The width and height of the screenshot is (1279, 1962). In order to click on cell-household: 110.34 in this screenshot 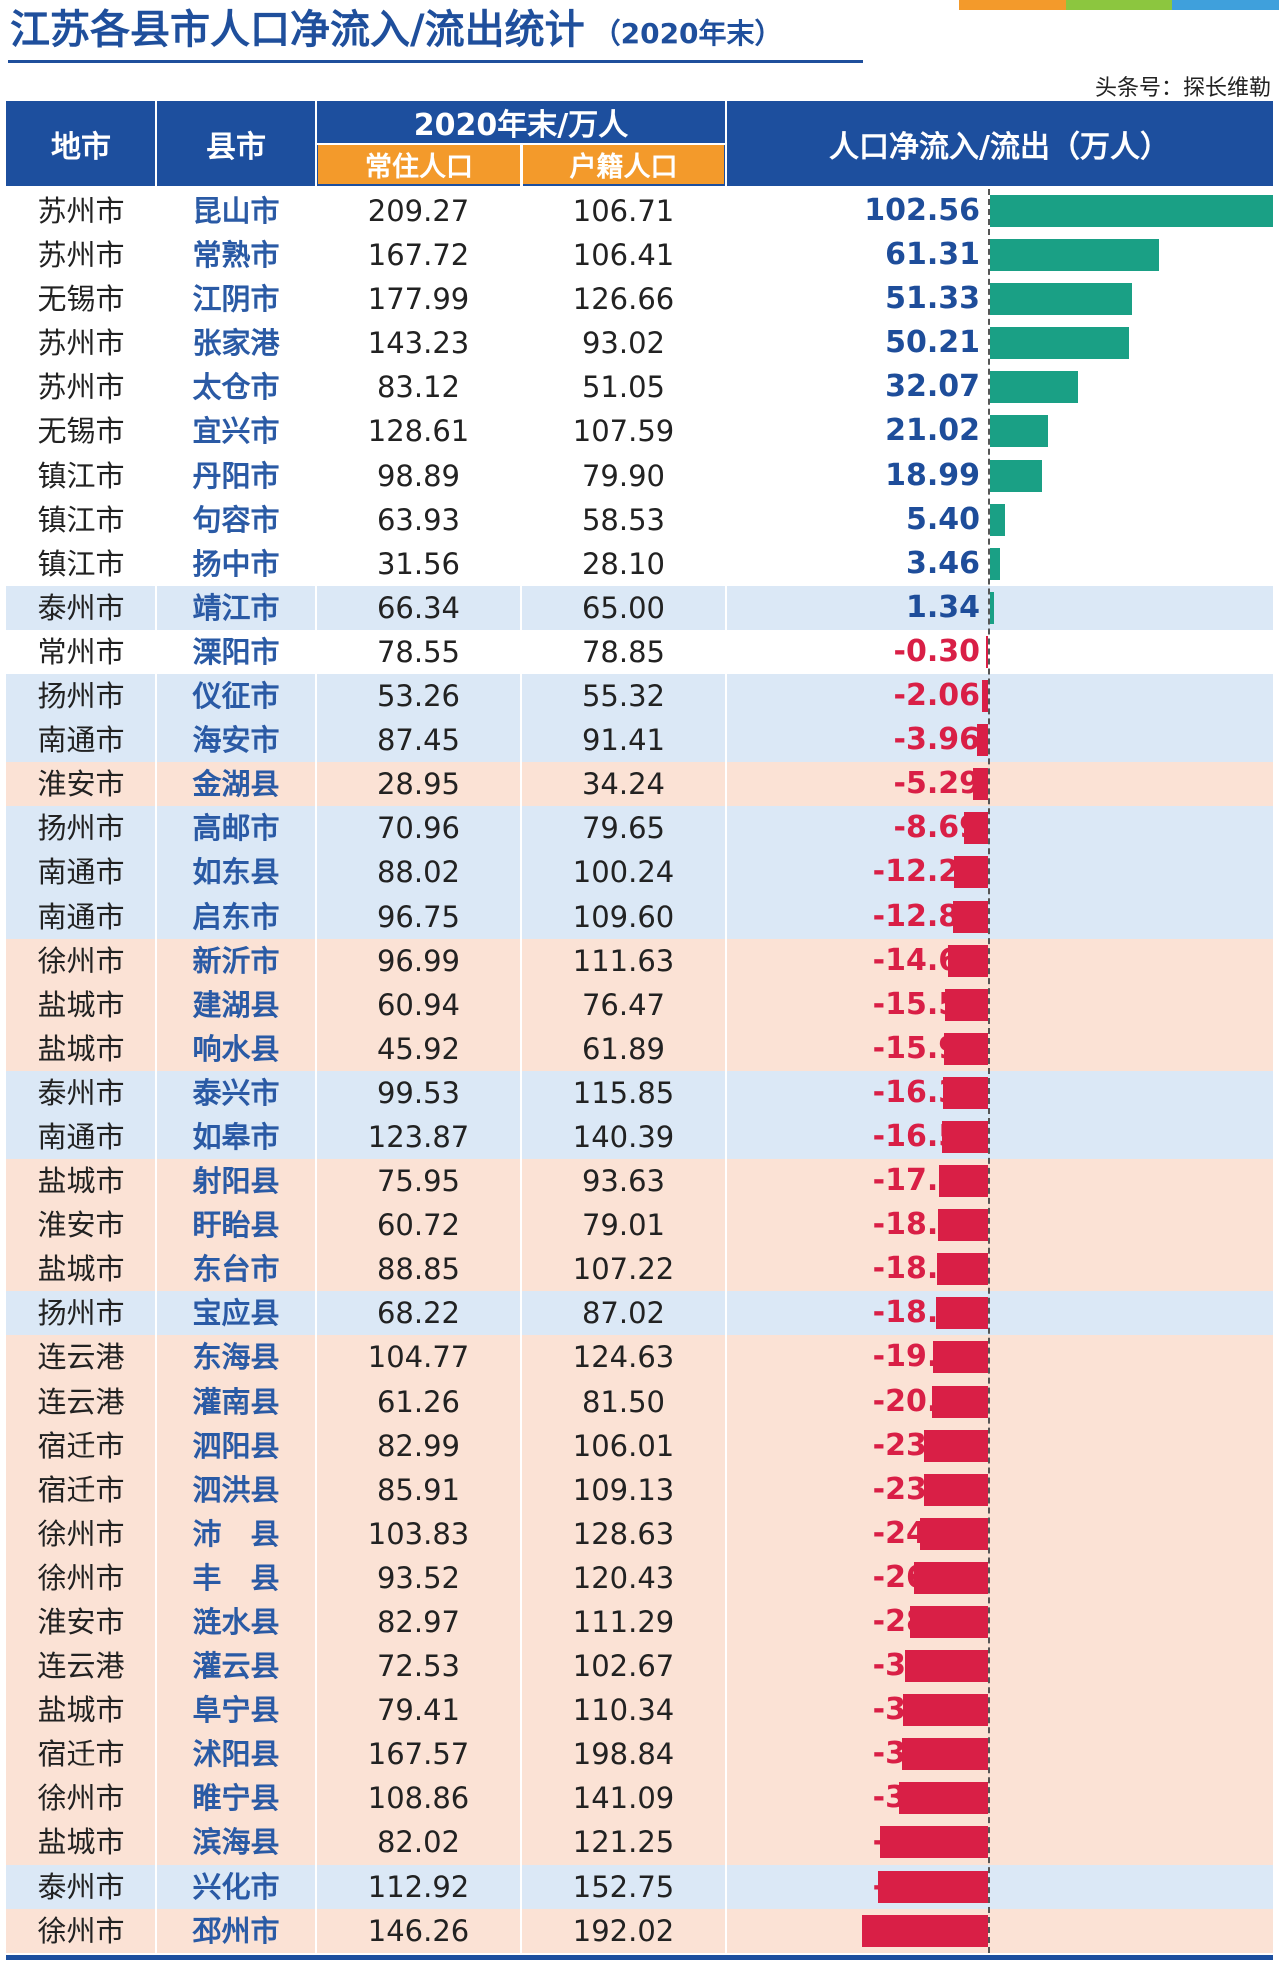, I will do `click(623, 1710)`.